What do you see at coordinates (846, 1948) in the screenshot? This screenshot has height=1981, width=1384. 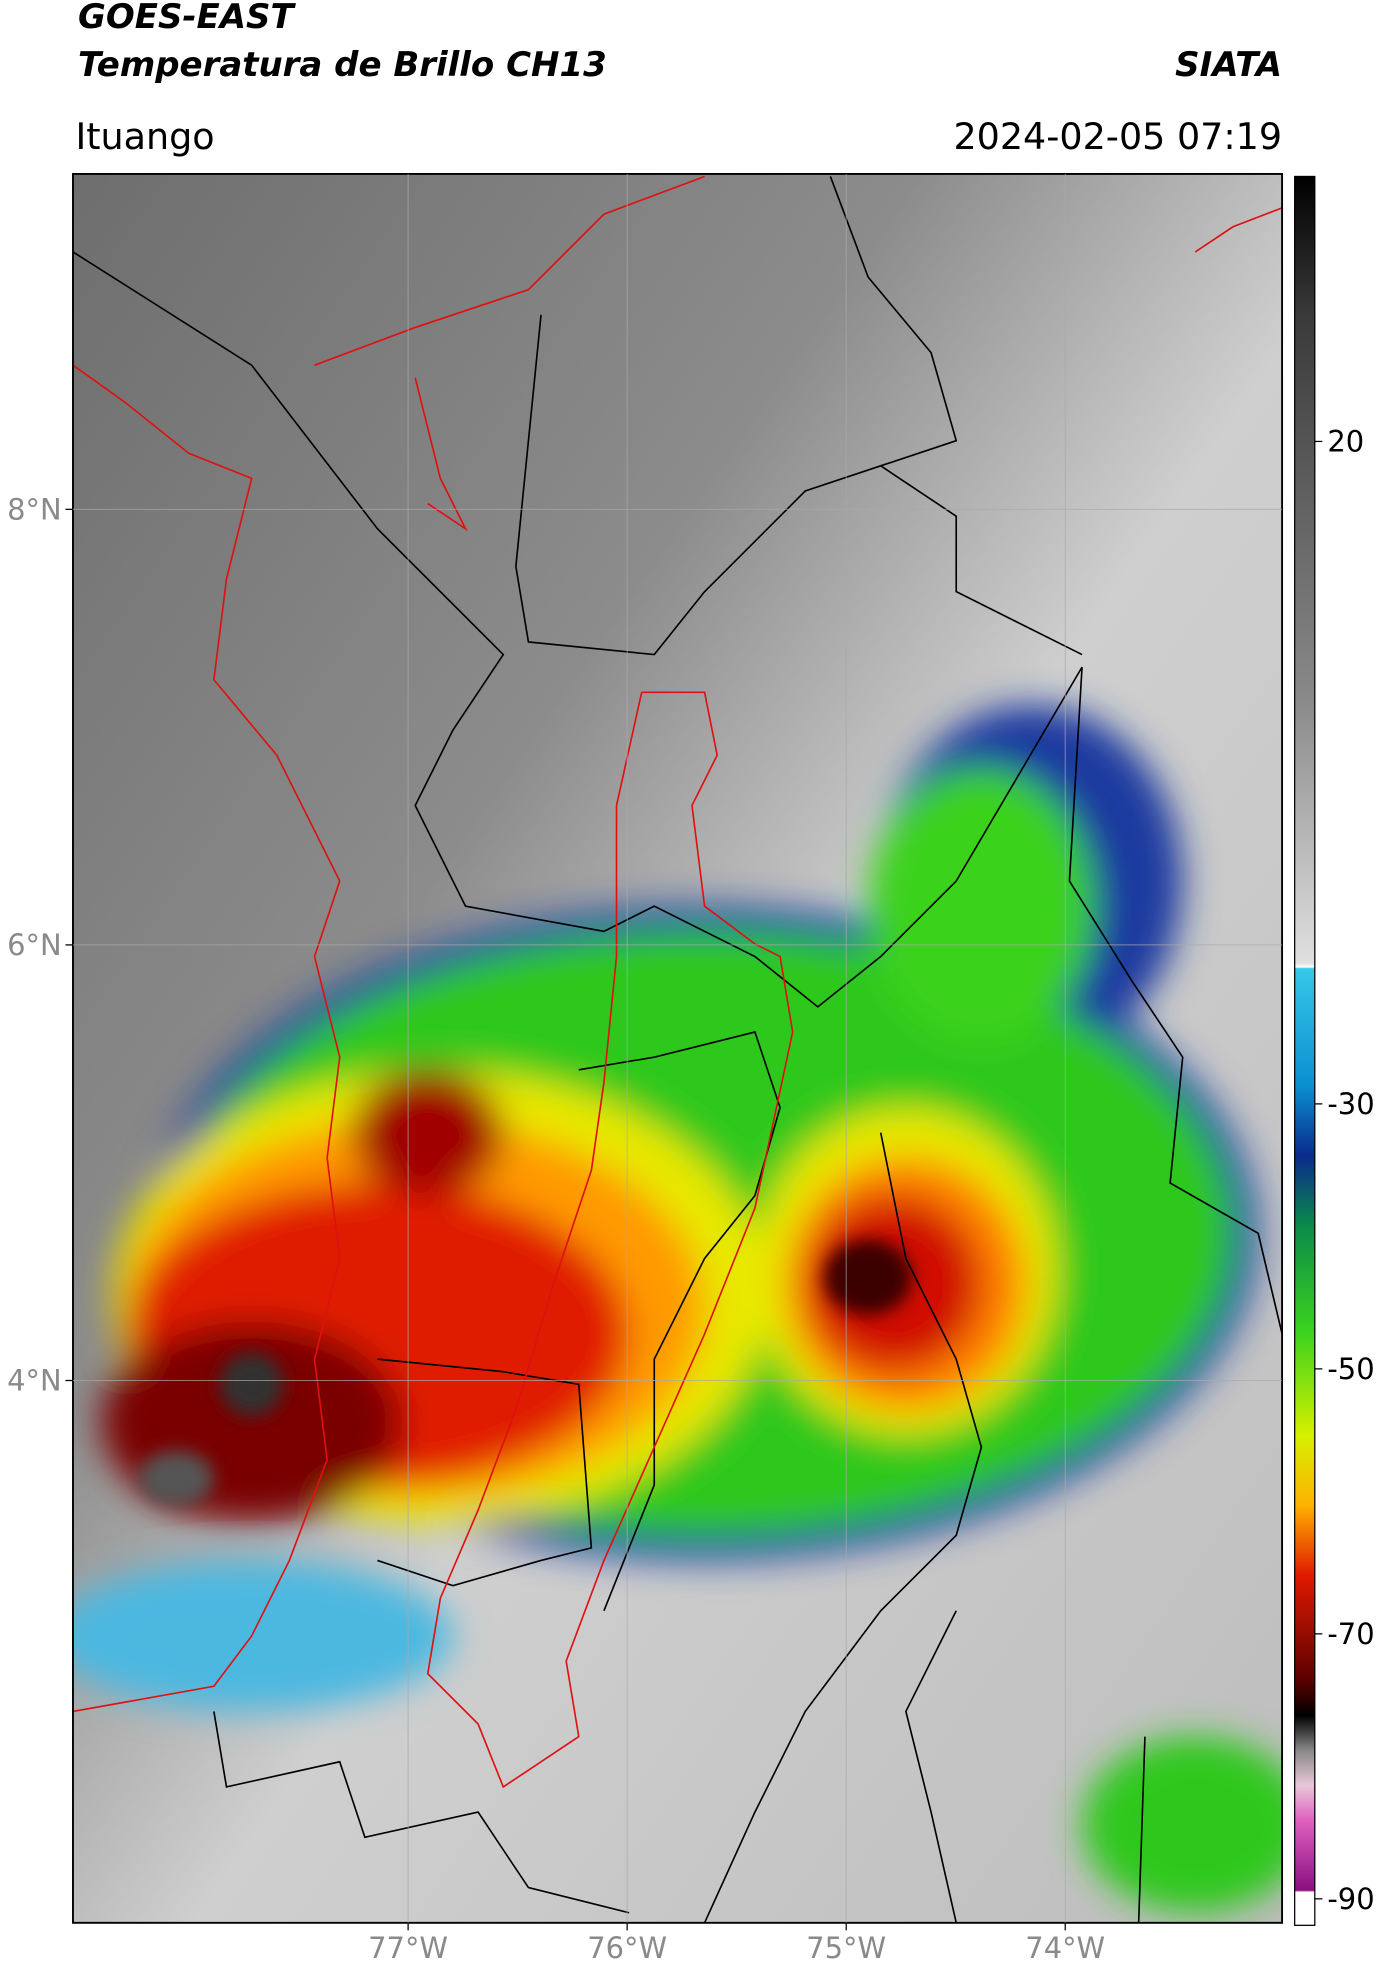 I see `x-tick-label: 75°W` at bounding box center [846, 1948].